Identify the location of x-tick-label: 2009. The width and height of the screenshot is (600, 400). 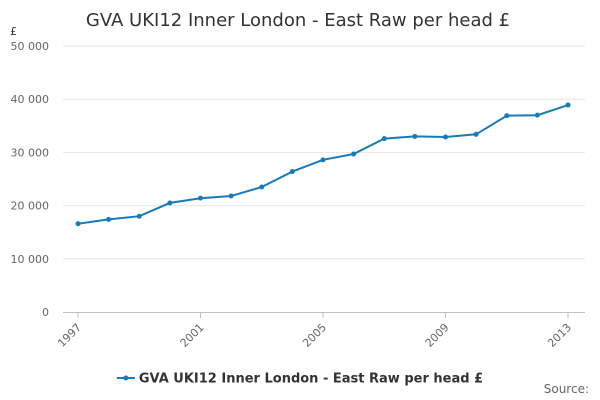
(437, 335).